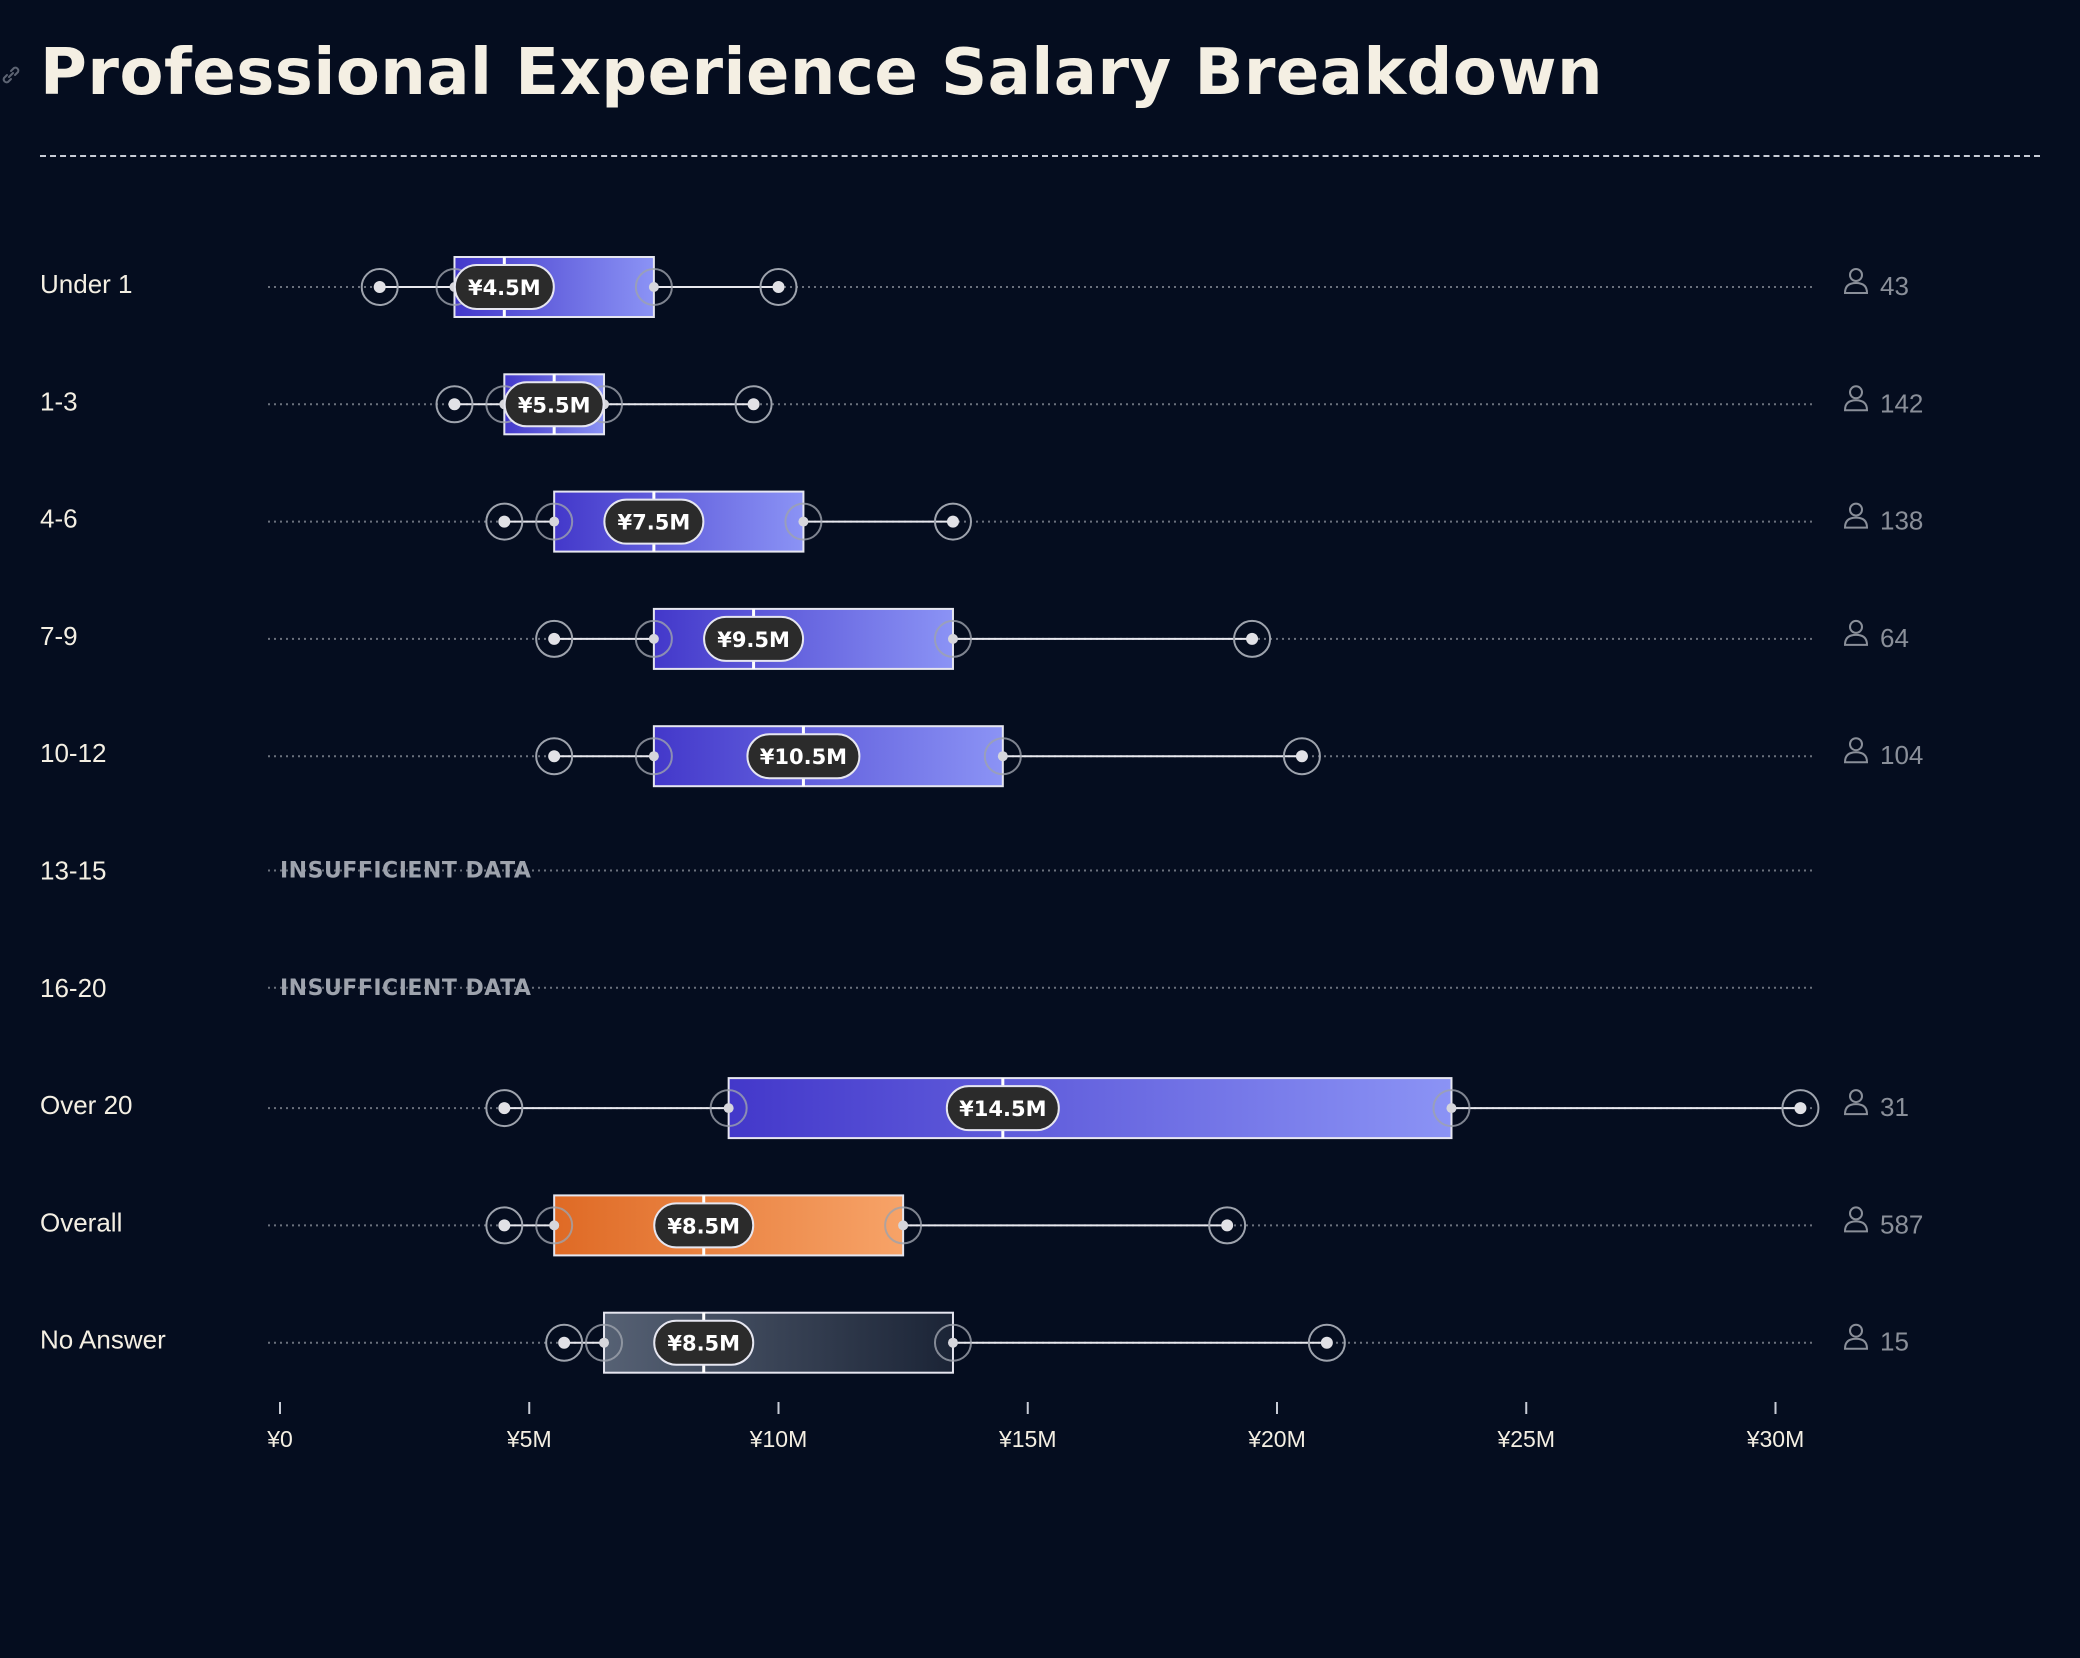  What do you see at coordinates (1901, 755) in the screenshot?
I see `respondent-count: 104` at bounding box center [1901, 755].